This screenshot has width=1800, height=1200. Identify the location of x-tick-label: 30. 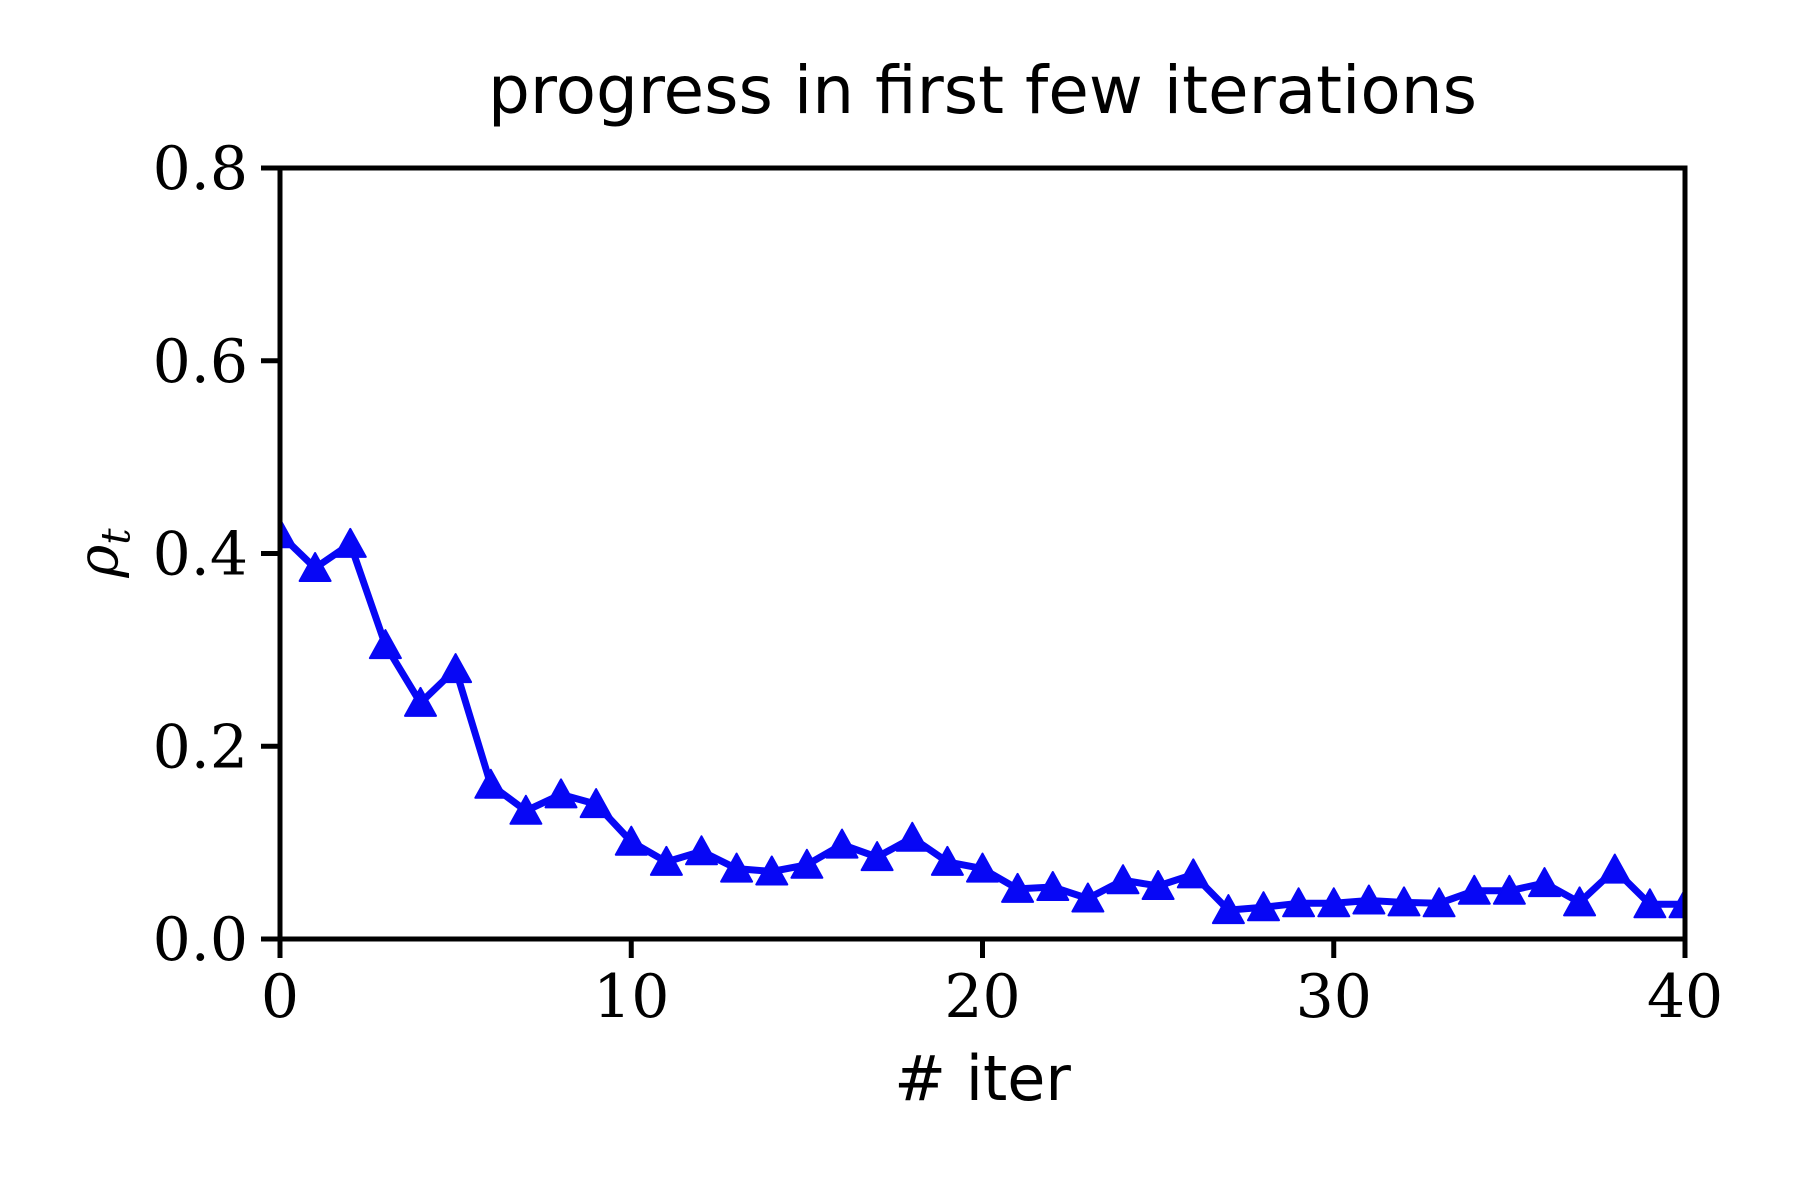
(1334, 997).